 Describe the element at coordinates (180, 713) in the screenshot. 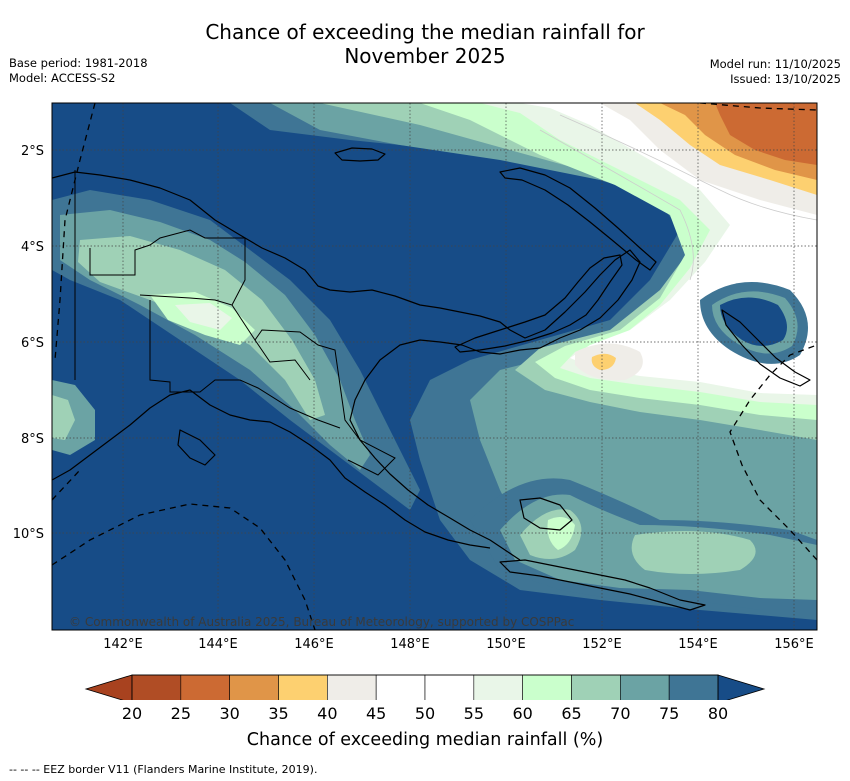

I see `colorbar-tick-25: 25` at that location.